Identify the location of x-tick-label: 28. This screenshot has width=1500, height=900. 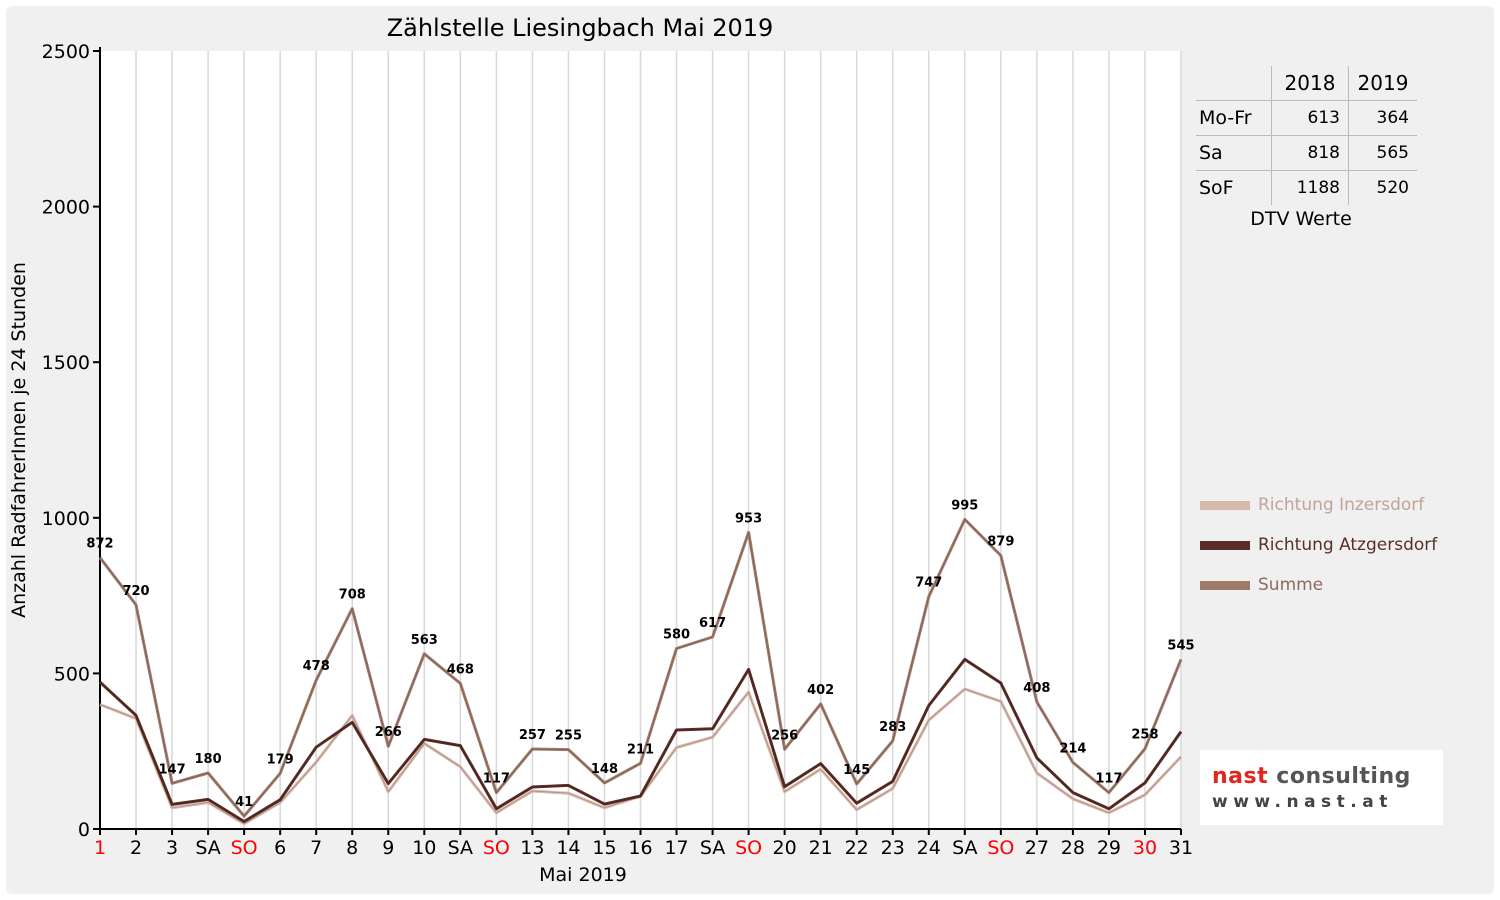
(1073, 848).